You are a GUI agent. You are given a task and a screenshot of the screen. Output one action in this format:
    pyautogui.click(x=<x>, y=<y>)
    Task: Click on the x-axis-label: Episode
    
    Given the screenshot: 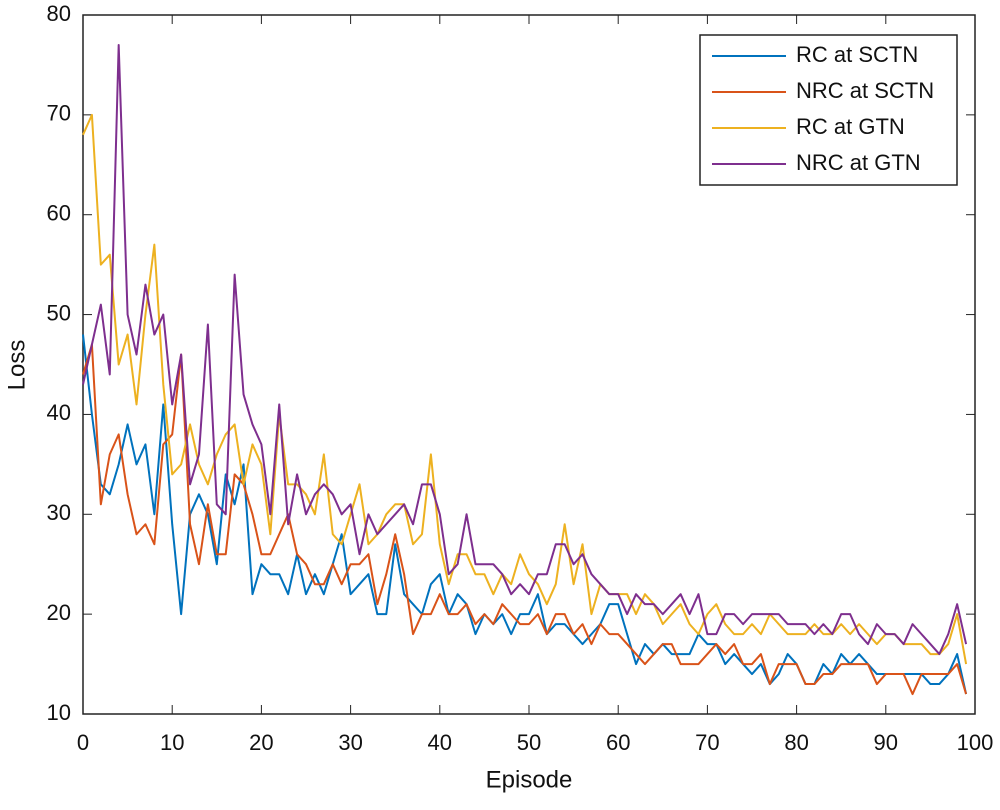 What is the action you would take?
    pyautogui.click(x=529, y=779)
    